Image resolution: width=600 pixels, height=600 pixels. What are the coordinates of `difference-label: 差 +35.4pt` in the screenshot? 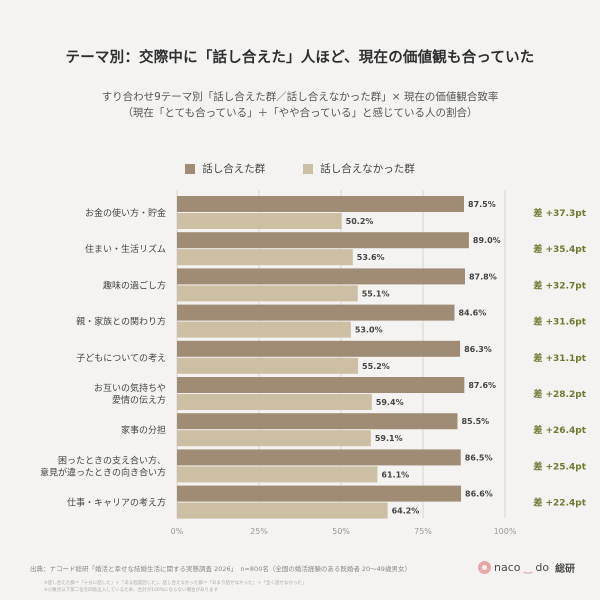 It's located at (559, 249).